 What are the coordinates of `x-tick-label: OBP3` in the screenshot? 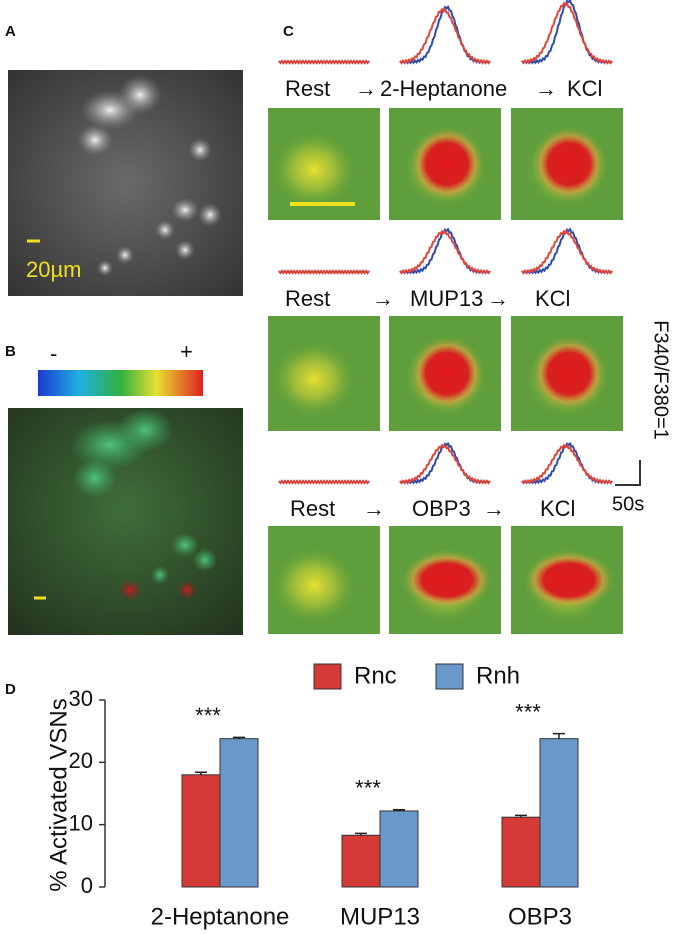 It's located at (540, 916).